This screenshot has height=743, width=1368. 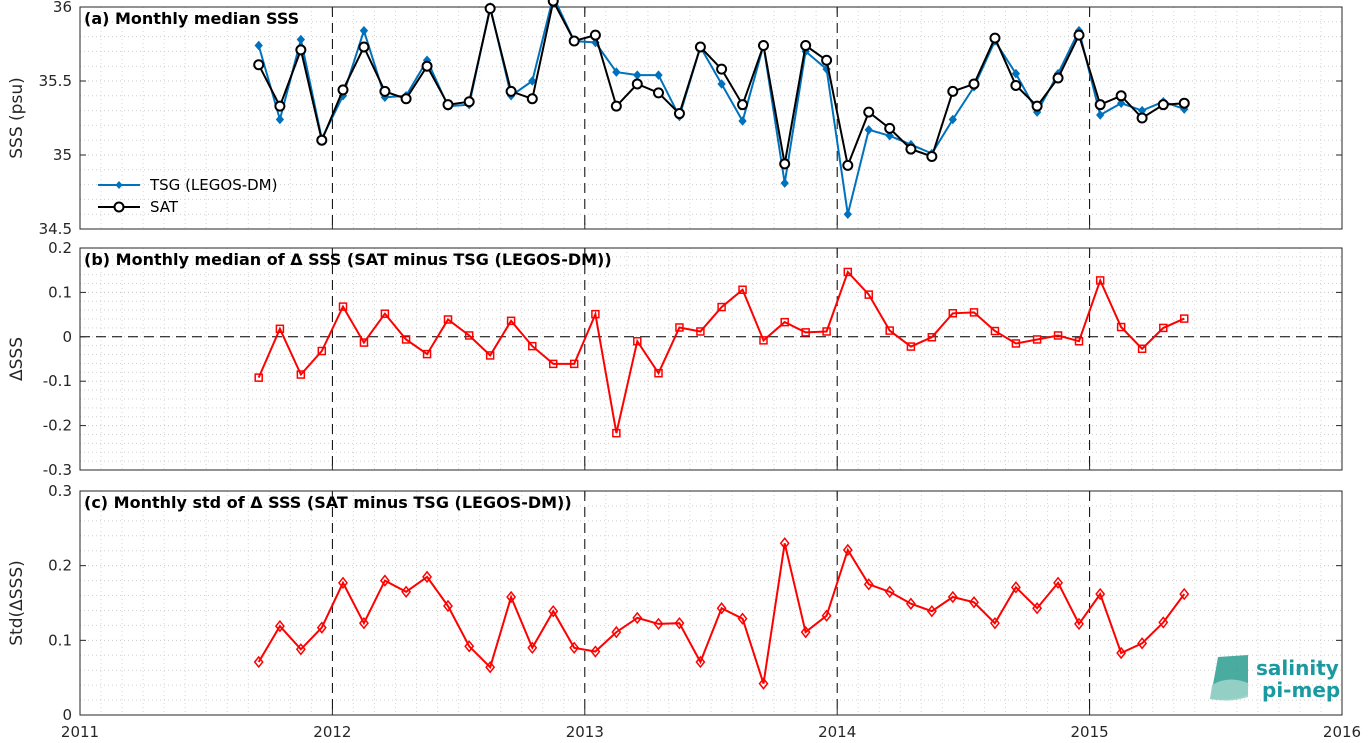 What do you see at coordinates (1342, 732) in the screenshot?
I see `x-tick-label: 2016` at bounding box center [1342, 732].